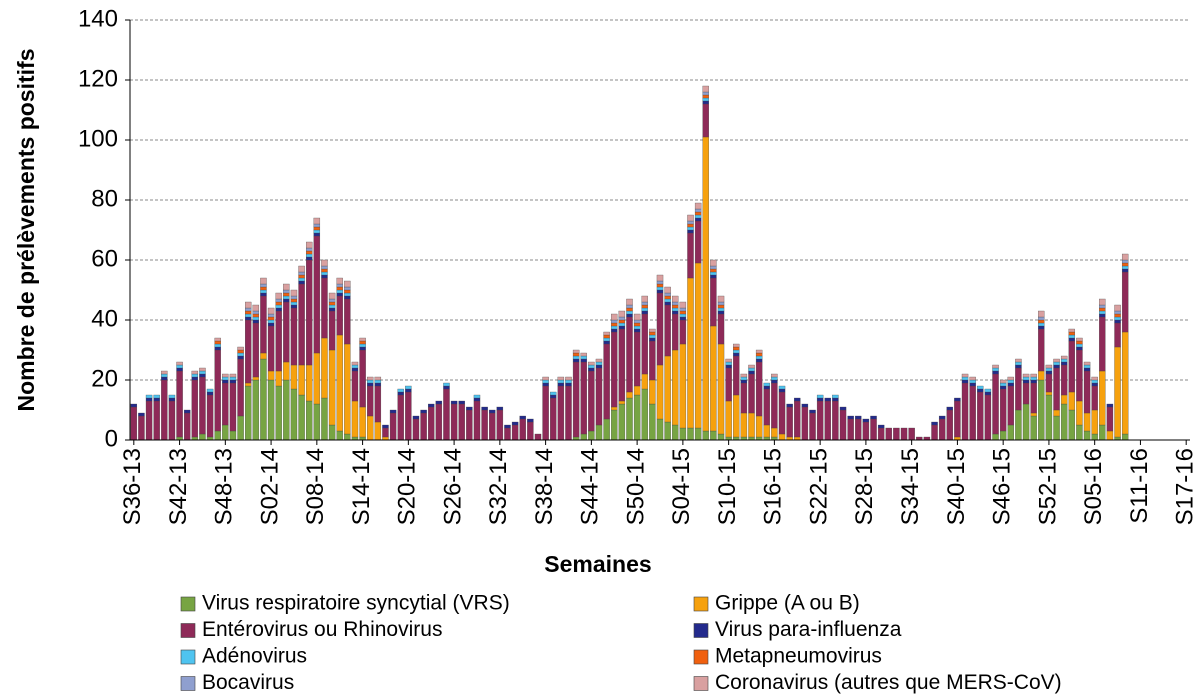 This screenshot has height=700, width=1196. I want to click on x-tick-label: S08-14, so click(315, 486).